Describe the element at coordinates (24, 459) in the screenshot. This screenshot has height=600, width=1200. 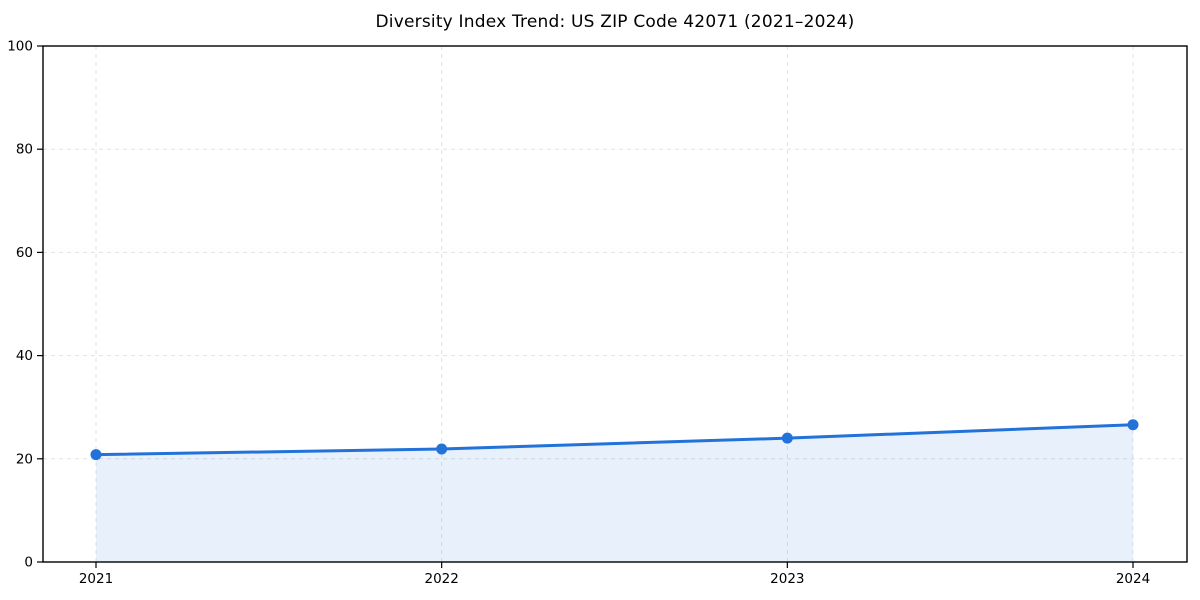
I see `y-axis-tick-label: 20` at that location.